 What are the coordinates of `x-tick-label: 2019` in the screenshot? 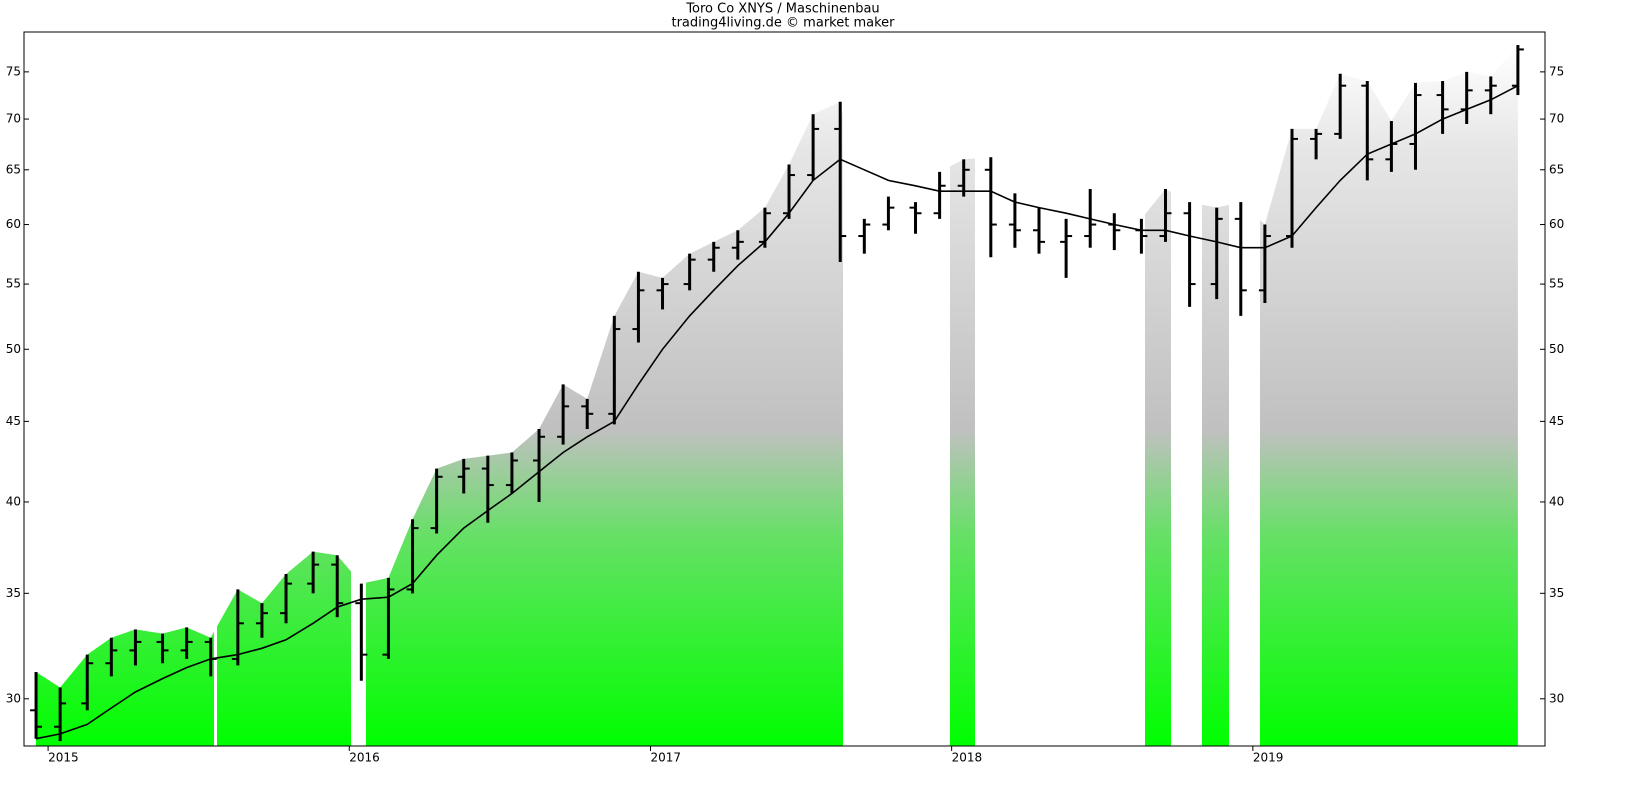 It's located at (1268, 758).